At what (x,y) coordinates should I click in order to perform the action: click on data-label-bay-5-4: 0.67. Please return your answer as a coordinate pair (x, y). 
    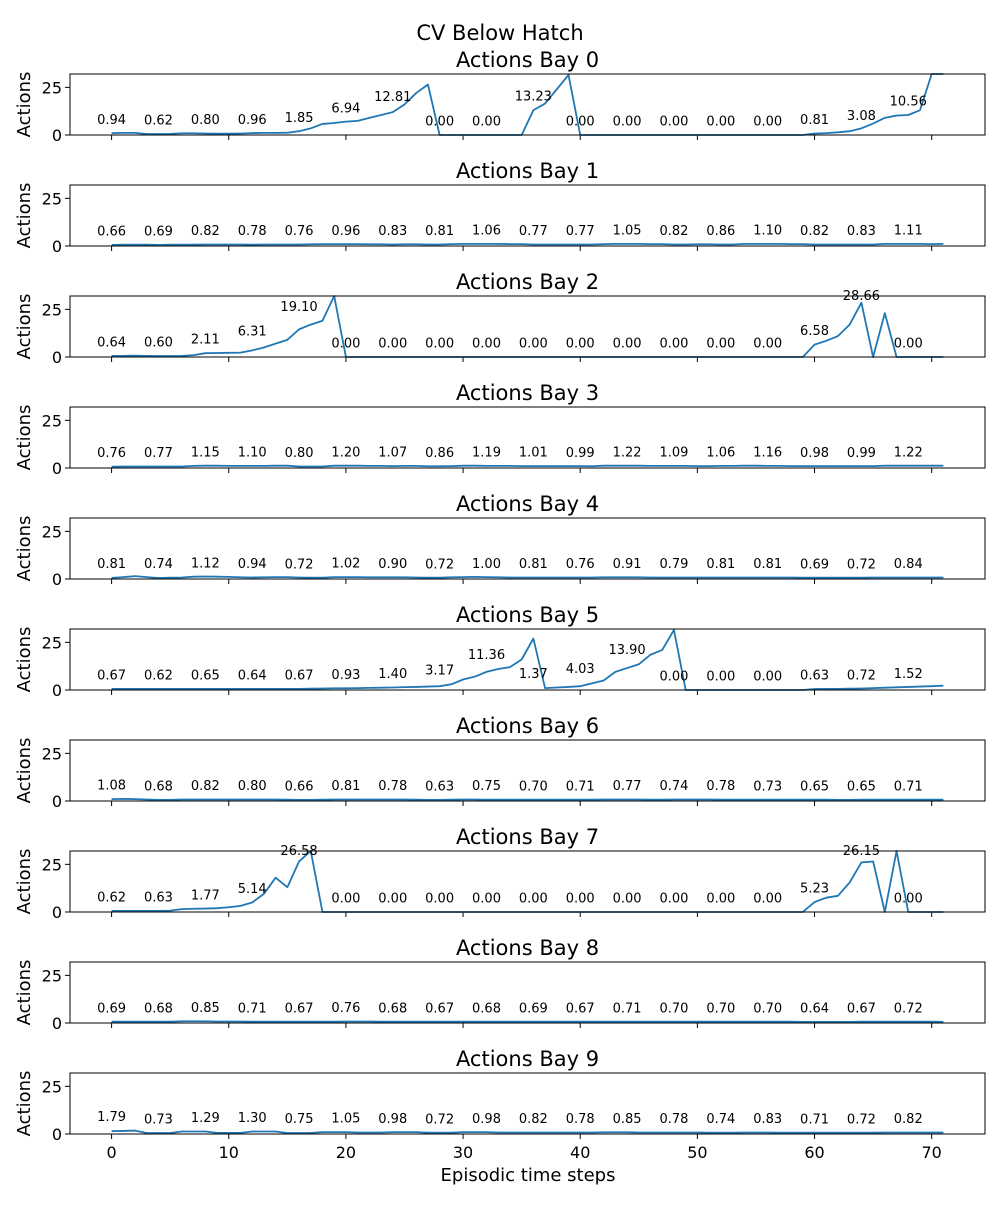
    Looking at the image, I should click on (299, 675).